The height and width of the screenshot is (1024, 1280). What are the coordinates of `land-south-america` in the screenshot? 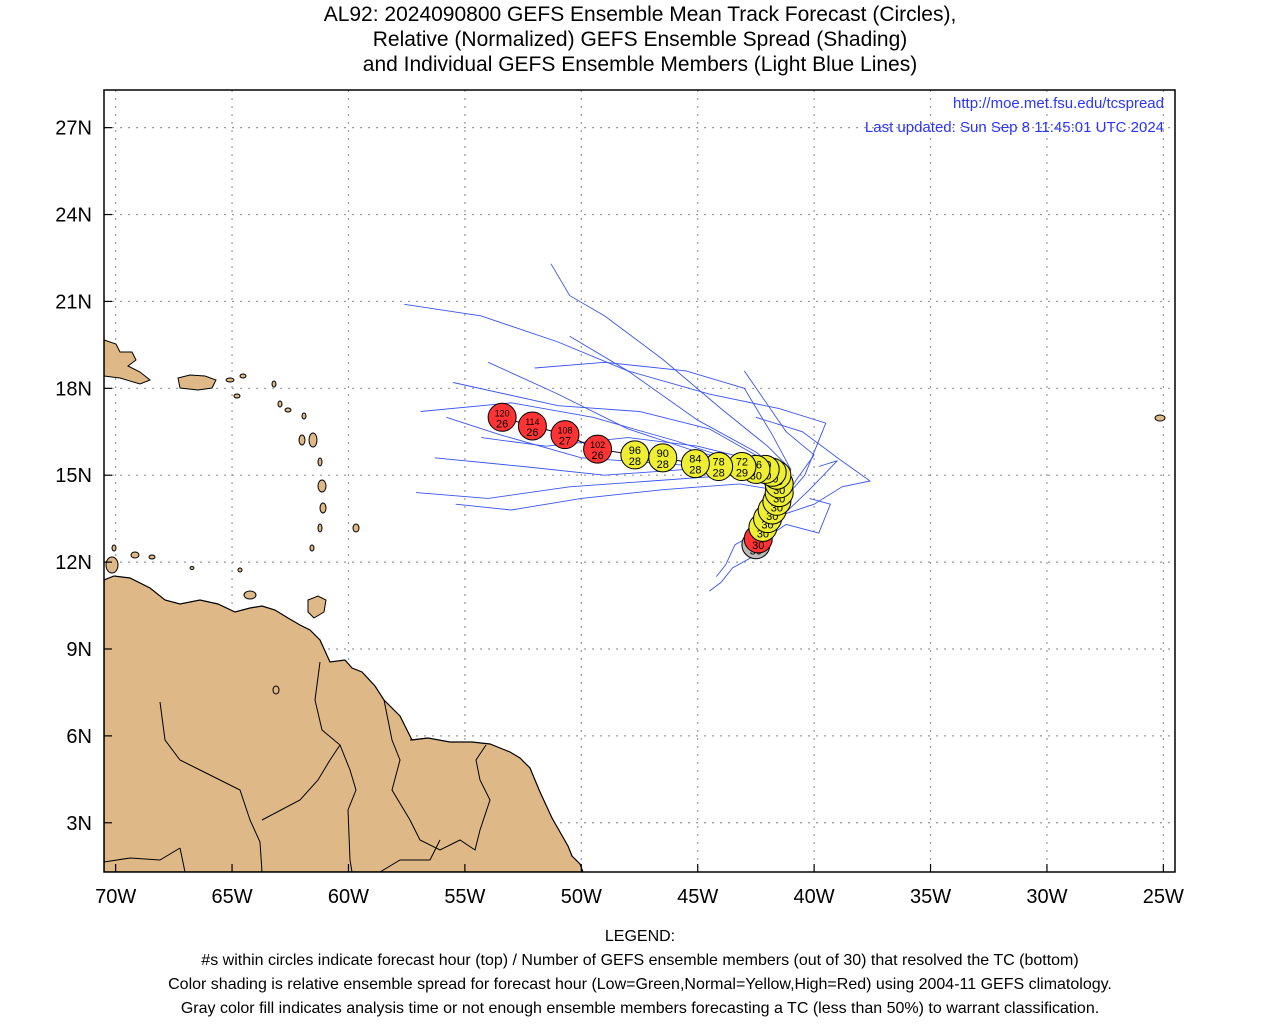 It's located at (344, 723).